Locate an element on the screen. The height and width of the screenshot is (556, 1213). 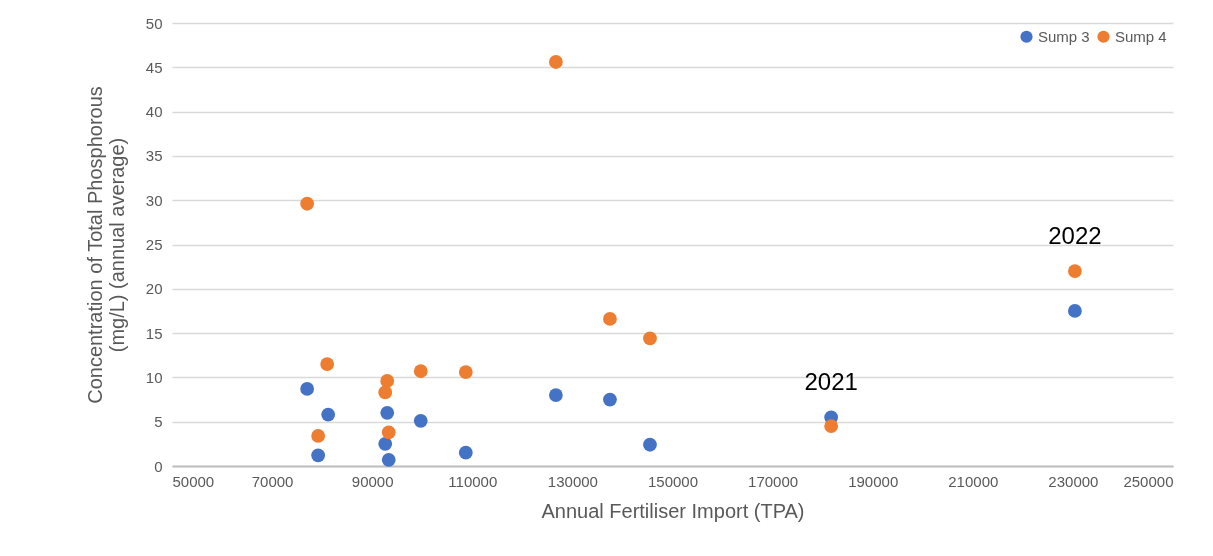
x-tick-label: 90000 is located at coordinates (372, 481).